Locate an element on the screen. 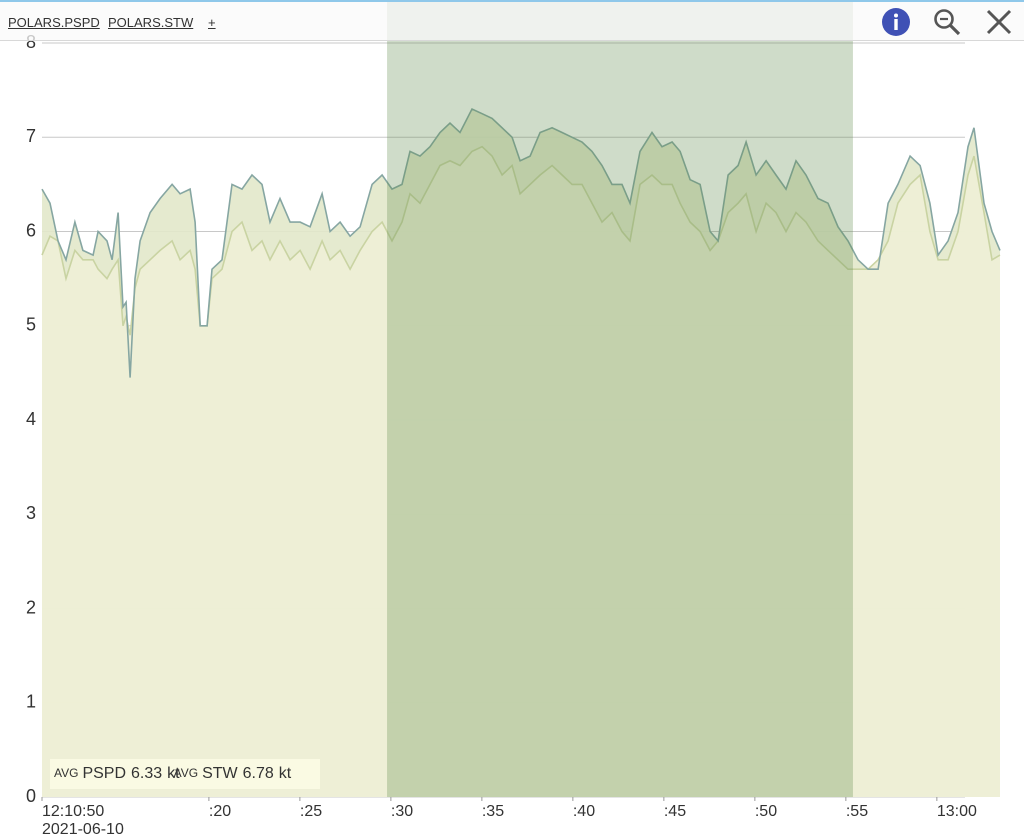 This screenshot has width=1024, height=840. x-tick-label: :55 is located at coordinates (857, 811).